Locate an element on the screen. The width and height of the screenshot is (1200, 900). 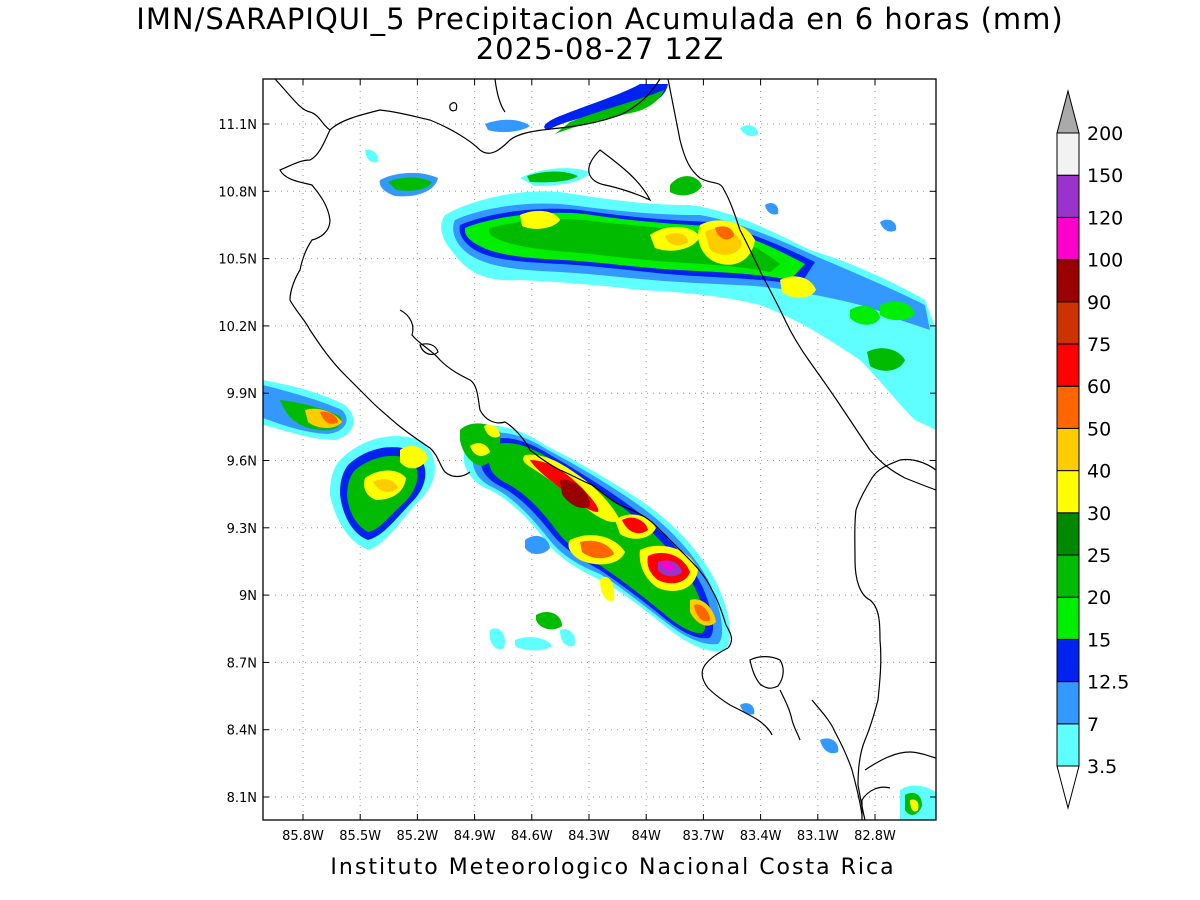
lon-tick-label: 84.3W is located at coordinates (589, 836).